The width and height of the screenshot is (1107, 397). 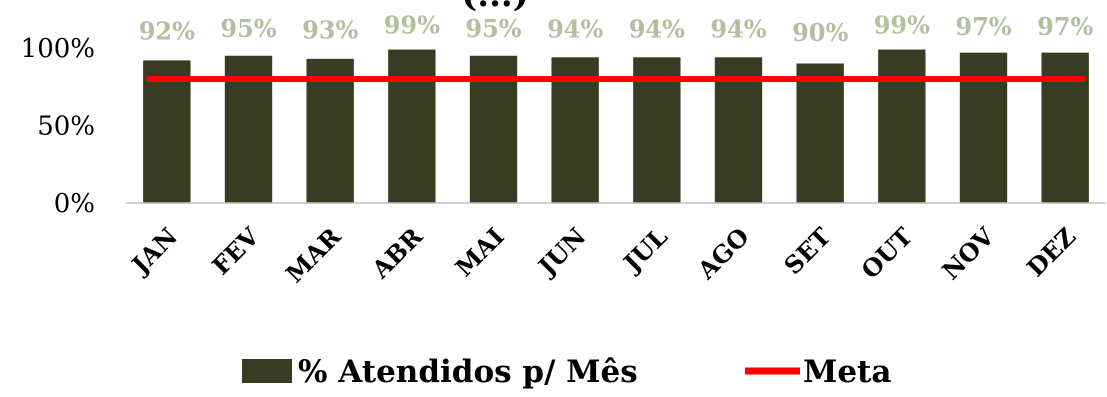 What do you see at coordinates (330, 29) in the screenshot?
I see `data-label: 93%` at bounding box center [330, 29].